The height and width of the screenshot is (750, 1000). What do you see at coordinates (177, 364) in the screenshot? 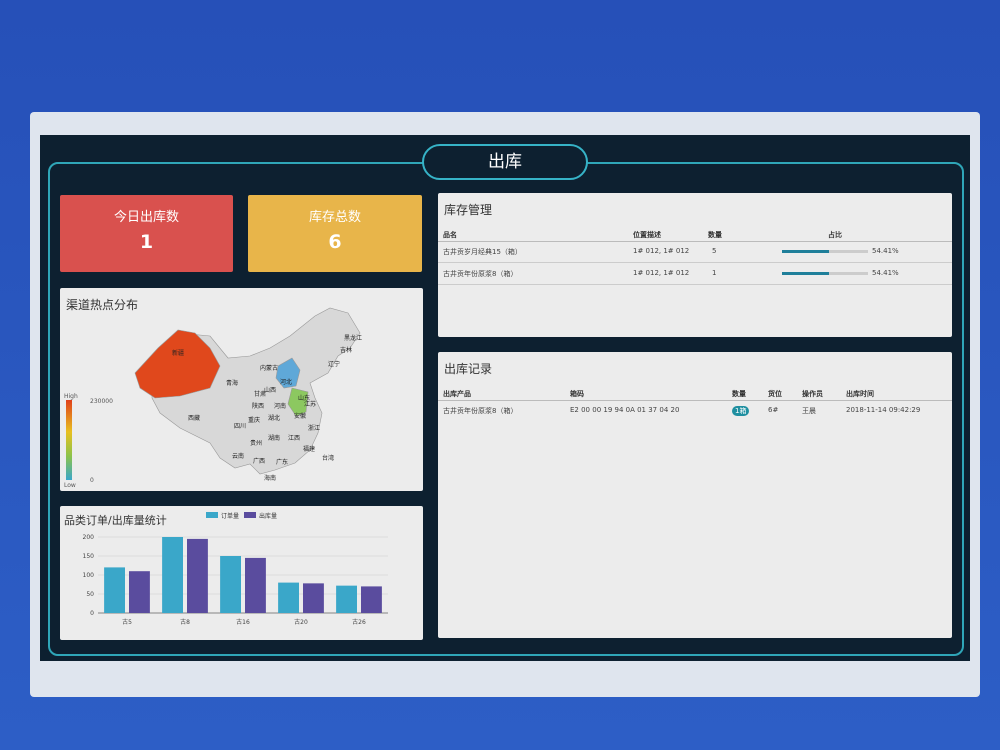
I see `map-region-hot` at bounding box center [177, 364].